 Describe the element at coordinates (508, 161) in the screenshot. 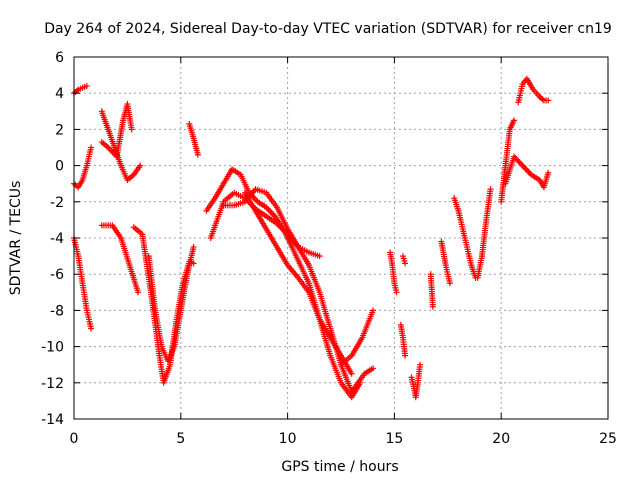

I see `series-arc24` at that location.